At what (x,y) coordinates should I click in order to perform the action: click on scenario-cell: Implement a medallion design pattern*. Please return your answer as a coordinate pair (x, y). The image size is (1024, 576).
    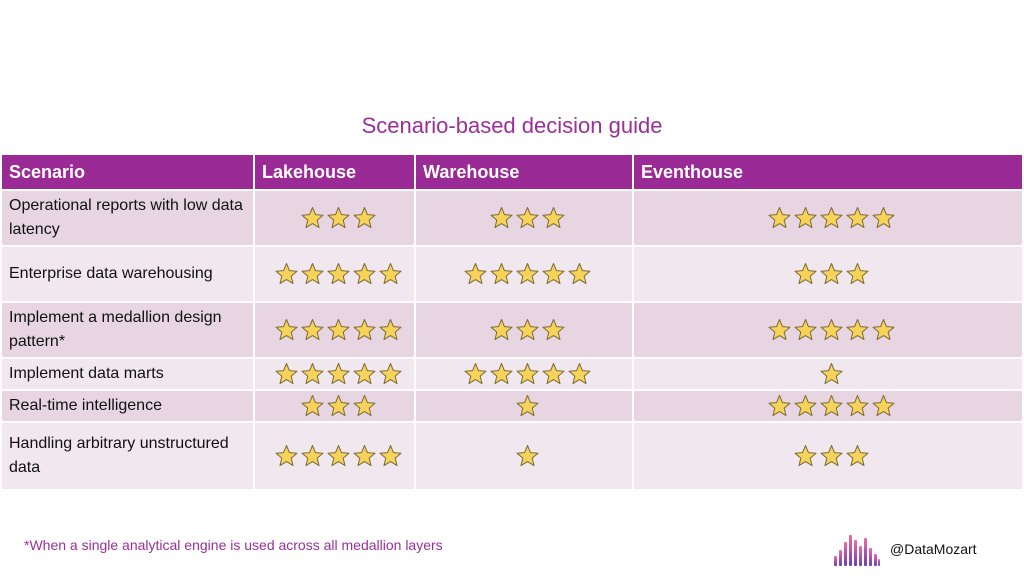
    Looking at the image, I should click on (128, 329).